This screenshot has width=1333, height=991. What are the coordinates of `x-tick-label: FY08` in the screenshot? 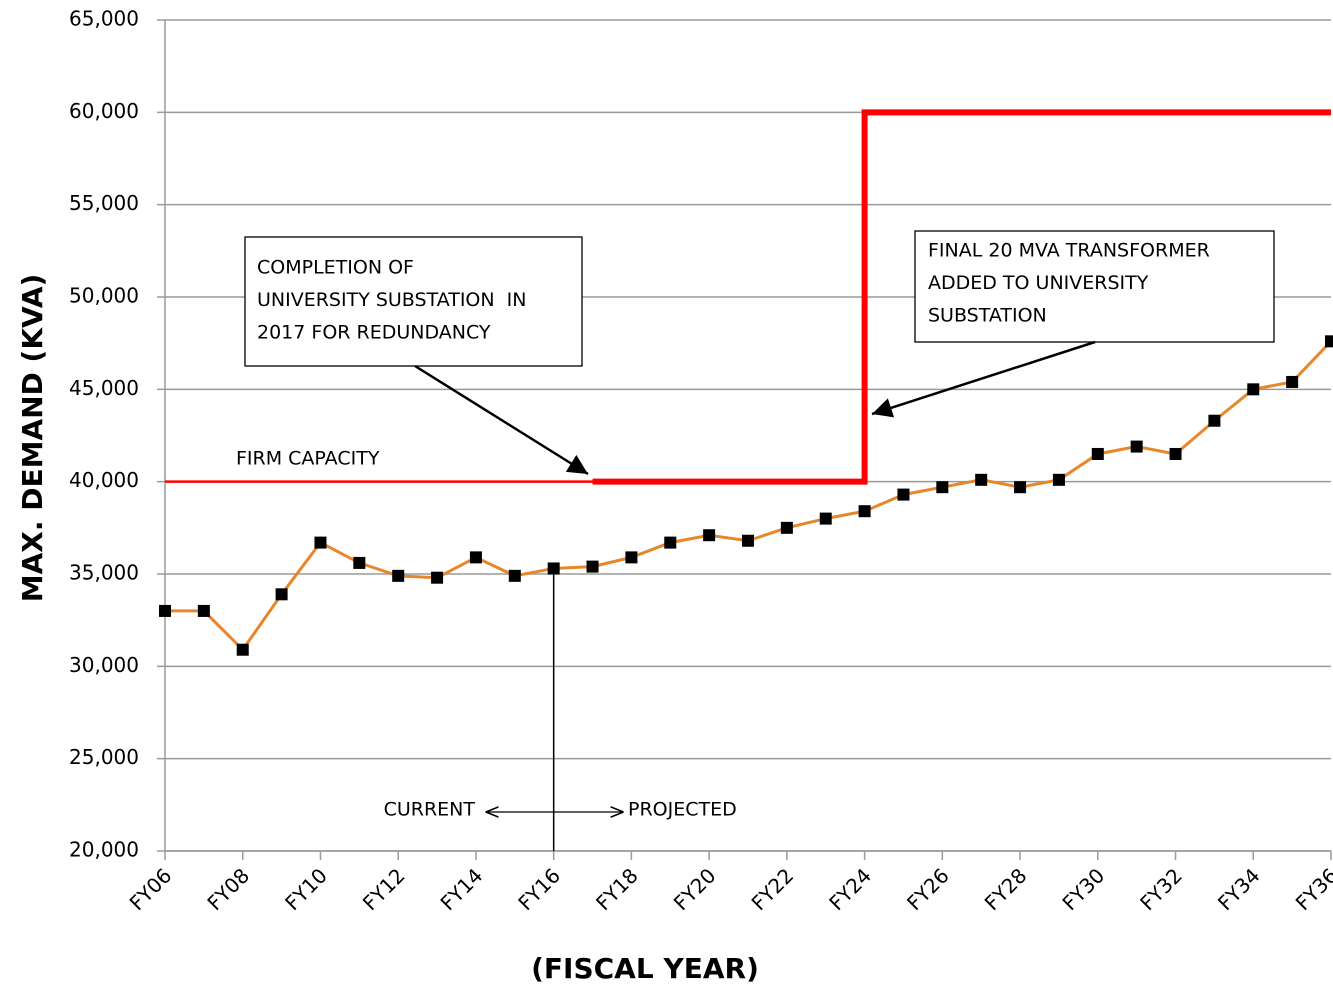 It's located at (228, 889).